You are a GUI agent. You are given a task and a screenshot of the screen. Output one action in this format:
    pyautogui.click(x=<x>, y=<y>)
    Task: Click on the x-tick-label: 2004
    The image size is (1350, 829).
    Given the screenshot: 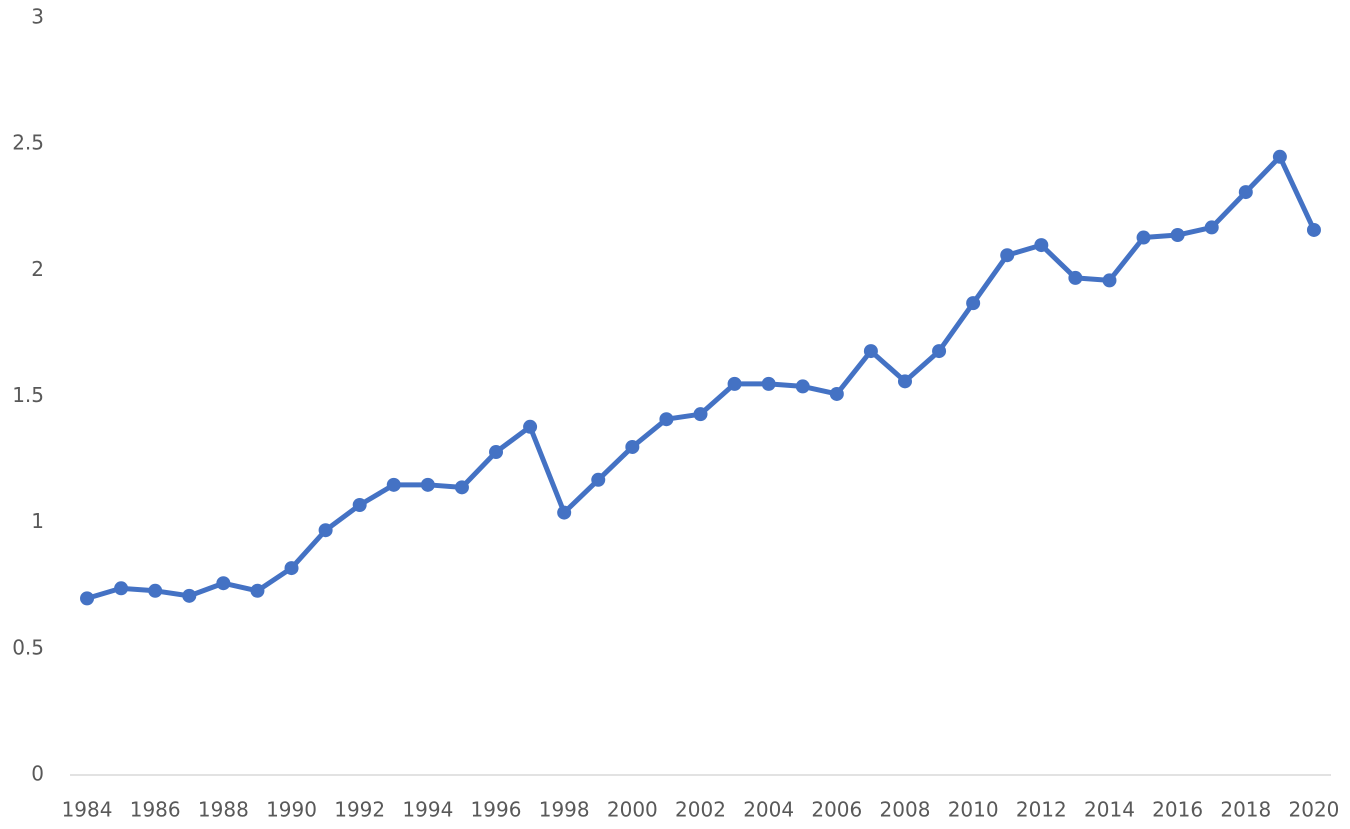 What is the action you would take?
    pyautogui.click(x=768, y=810)
    